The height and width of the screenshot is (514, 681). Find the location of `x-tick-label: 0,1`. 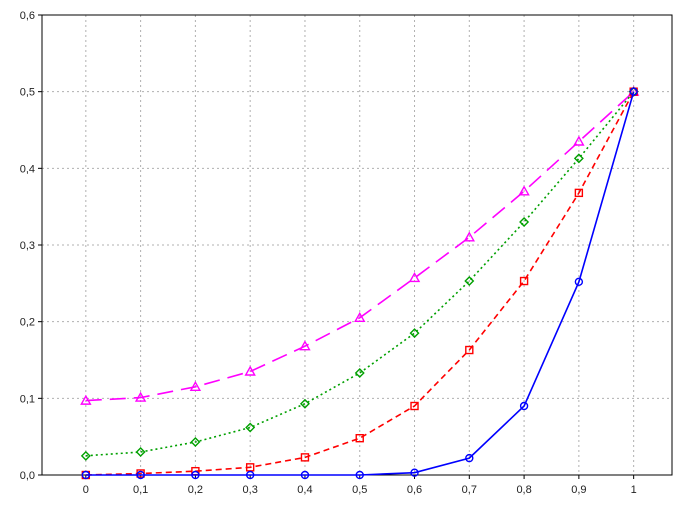

x-tick-label: 0,1 is located at coordinates (140, 490).